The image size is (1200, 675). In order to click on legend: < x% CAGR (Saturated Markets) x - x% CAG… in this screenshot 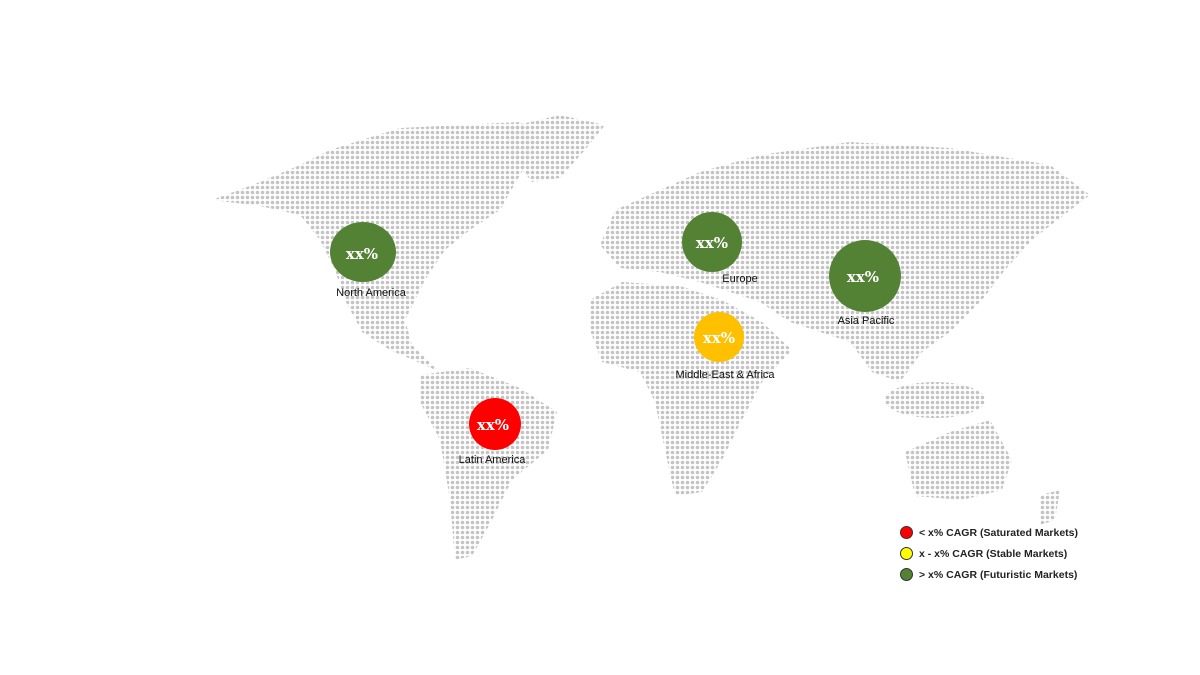, I will do `click(989, 553)`.